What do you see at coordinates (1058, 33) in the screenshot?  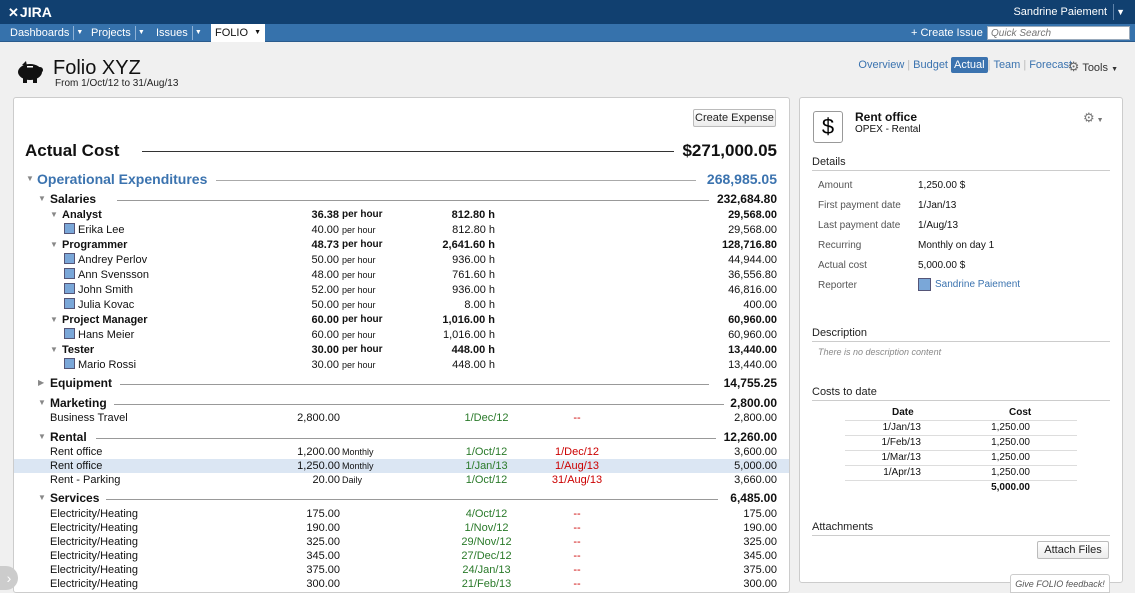 I see `quick-search-input` at bounding box center [1058, 33].